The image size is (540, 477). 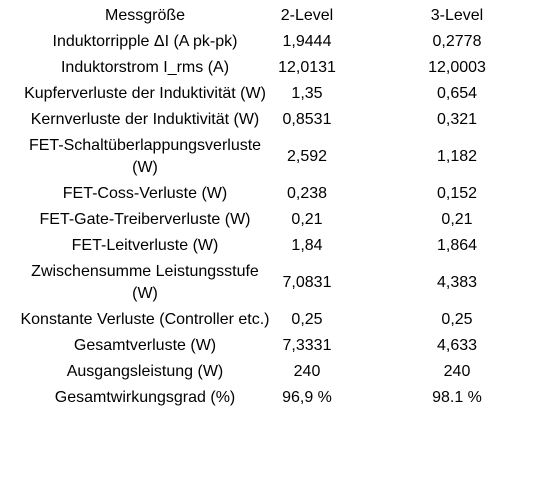 I want to click on value-cell: 2,592, so click(x=307, y=156).